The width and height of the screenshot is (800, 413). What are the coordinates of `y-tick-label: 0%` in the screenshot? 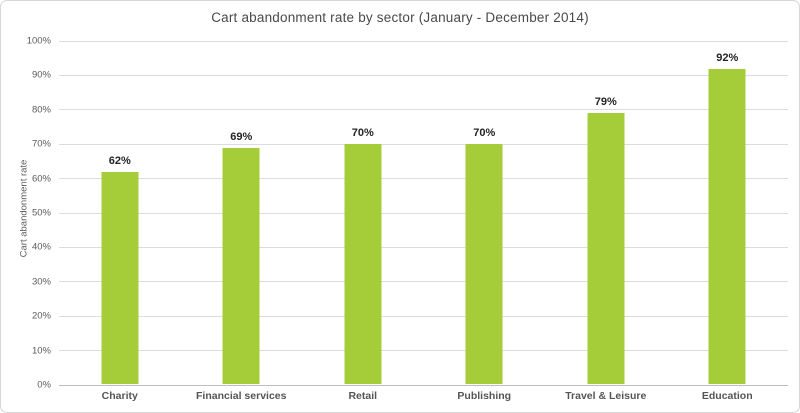 It's located at (44, 385).